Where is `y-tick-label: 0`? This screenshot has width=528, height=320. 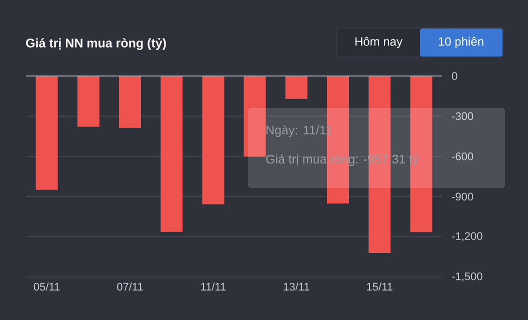 y-tick-label: 0 is located at coordinates (455, 76).